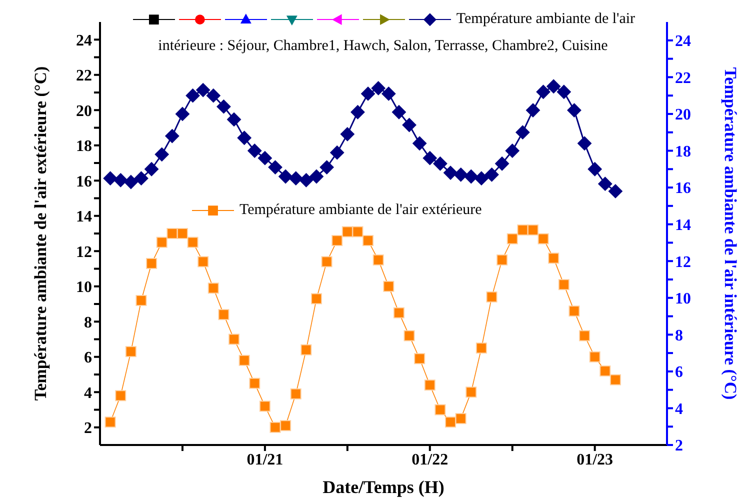  I want to click on y2-tick-label: 22, so click(683, 78).